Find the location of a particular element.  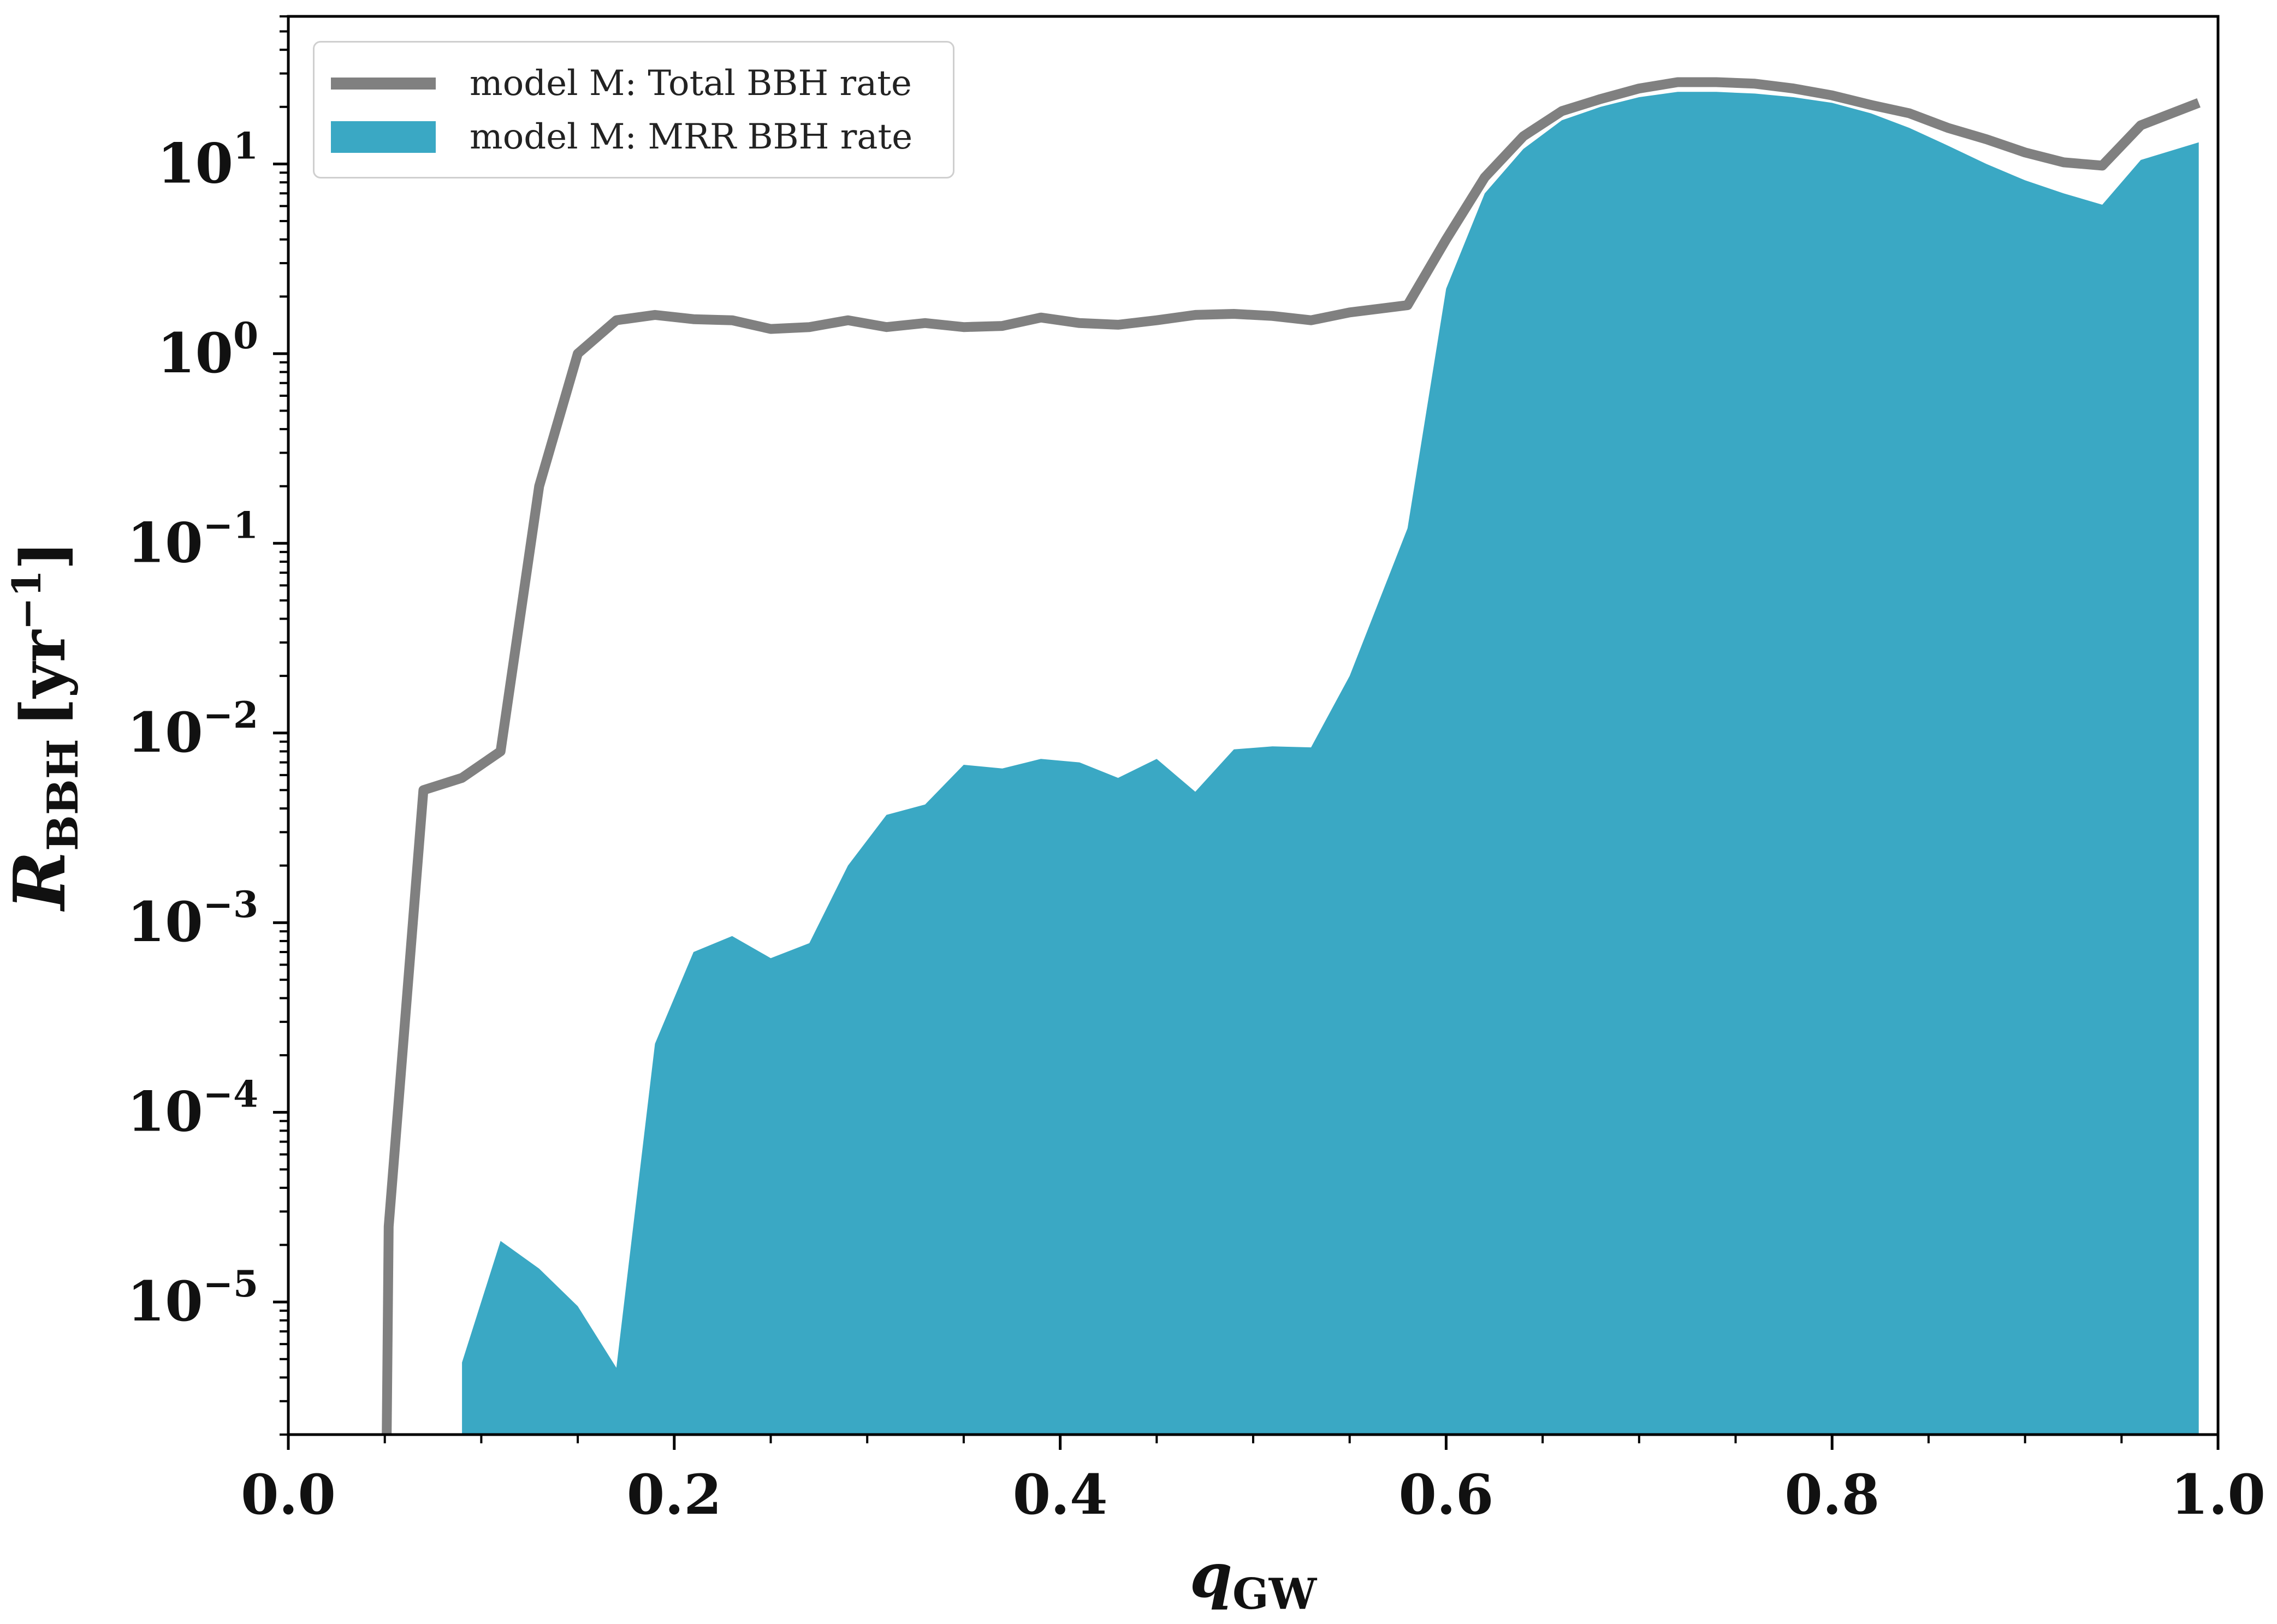

y-axis-label-symbol: R is located at coordinates (40, 882).